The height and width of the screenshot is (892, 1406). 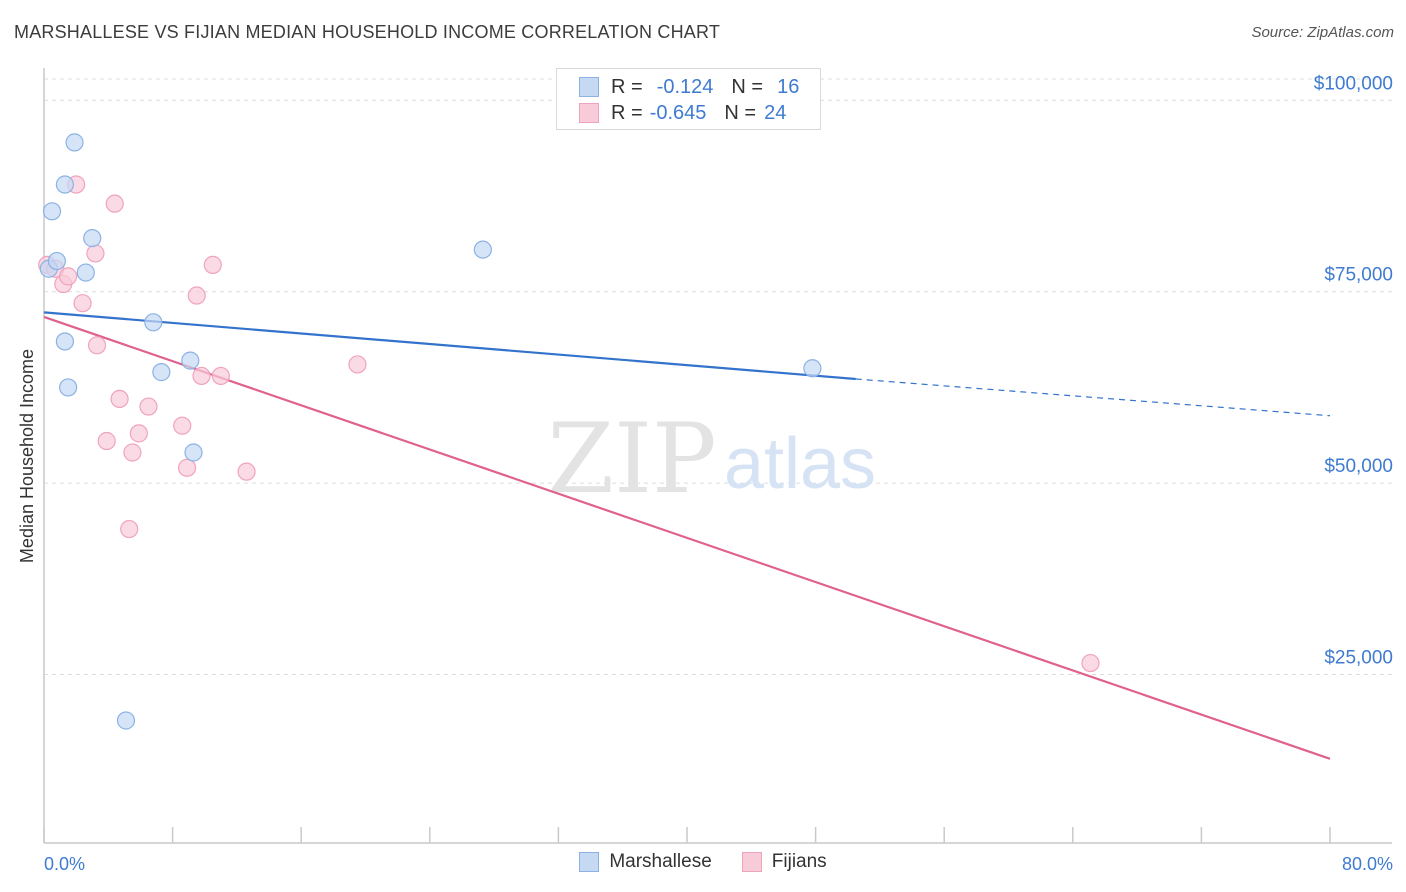 I want to click on marshallese-legend-swatch, so click(x=589, y=862).